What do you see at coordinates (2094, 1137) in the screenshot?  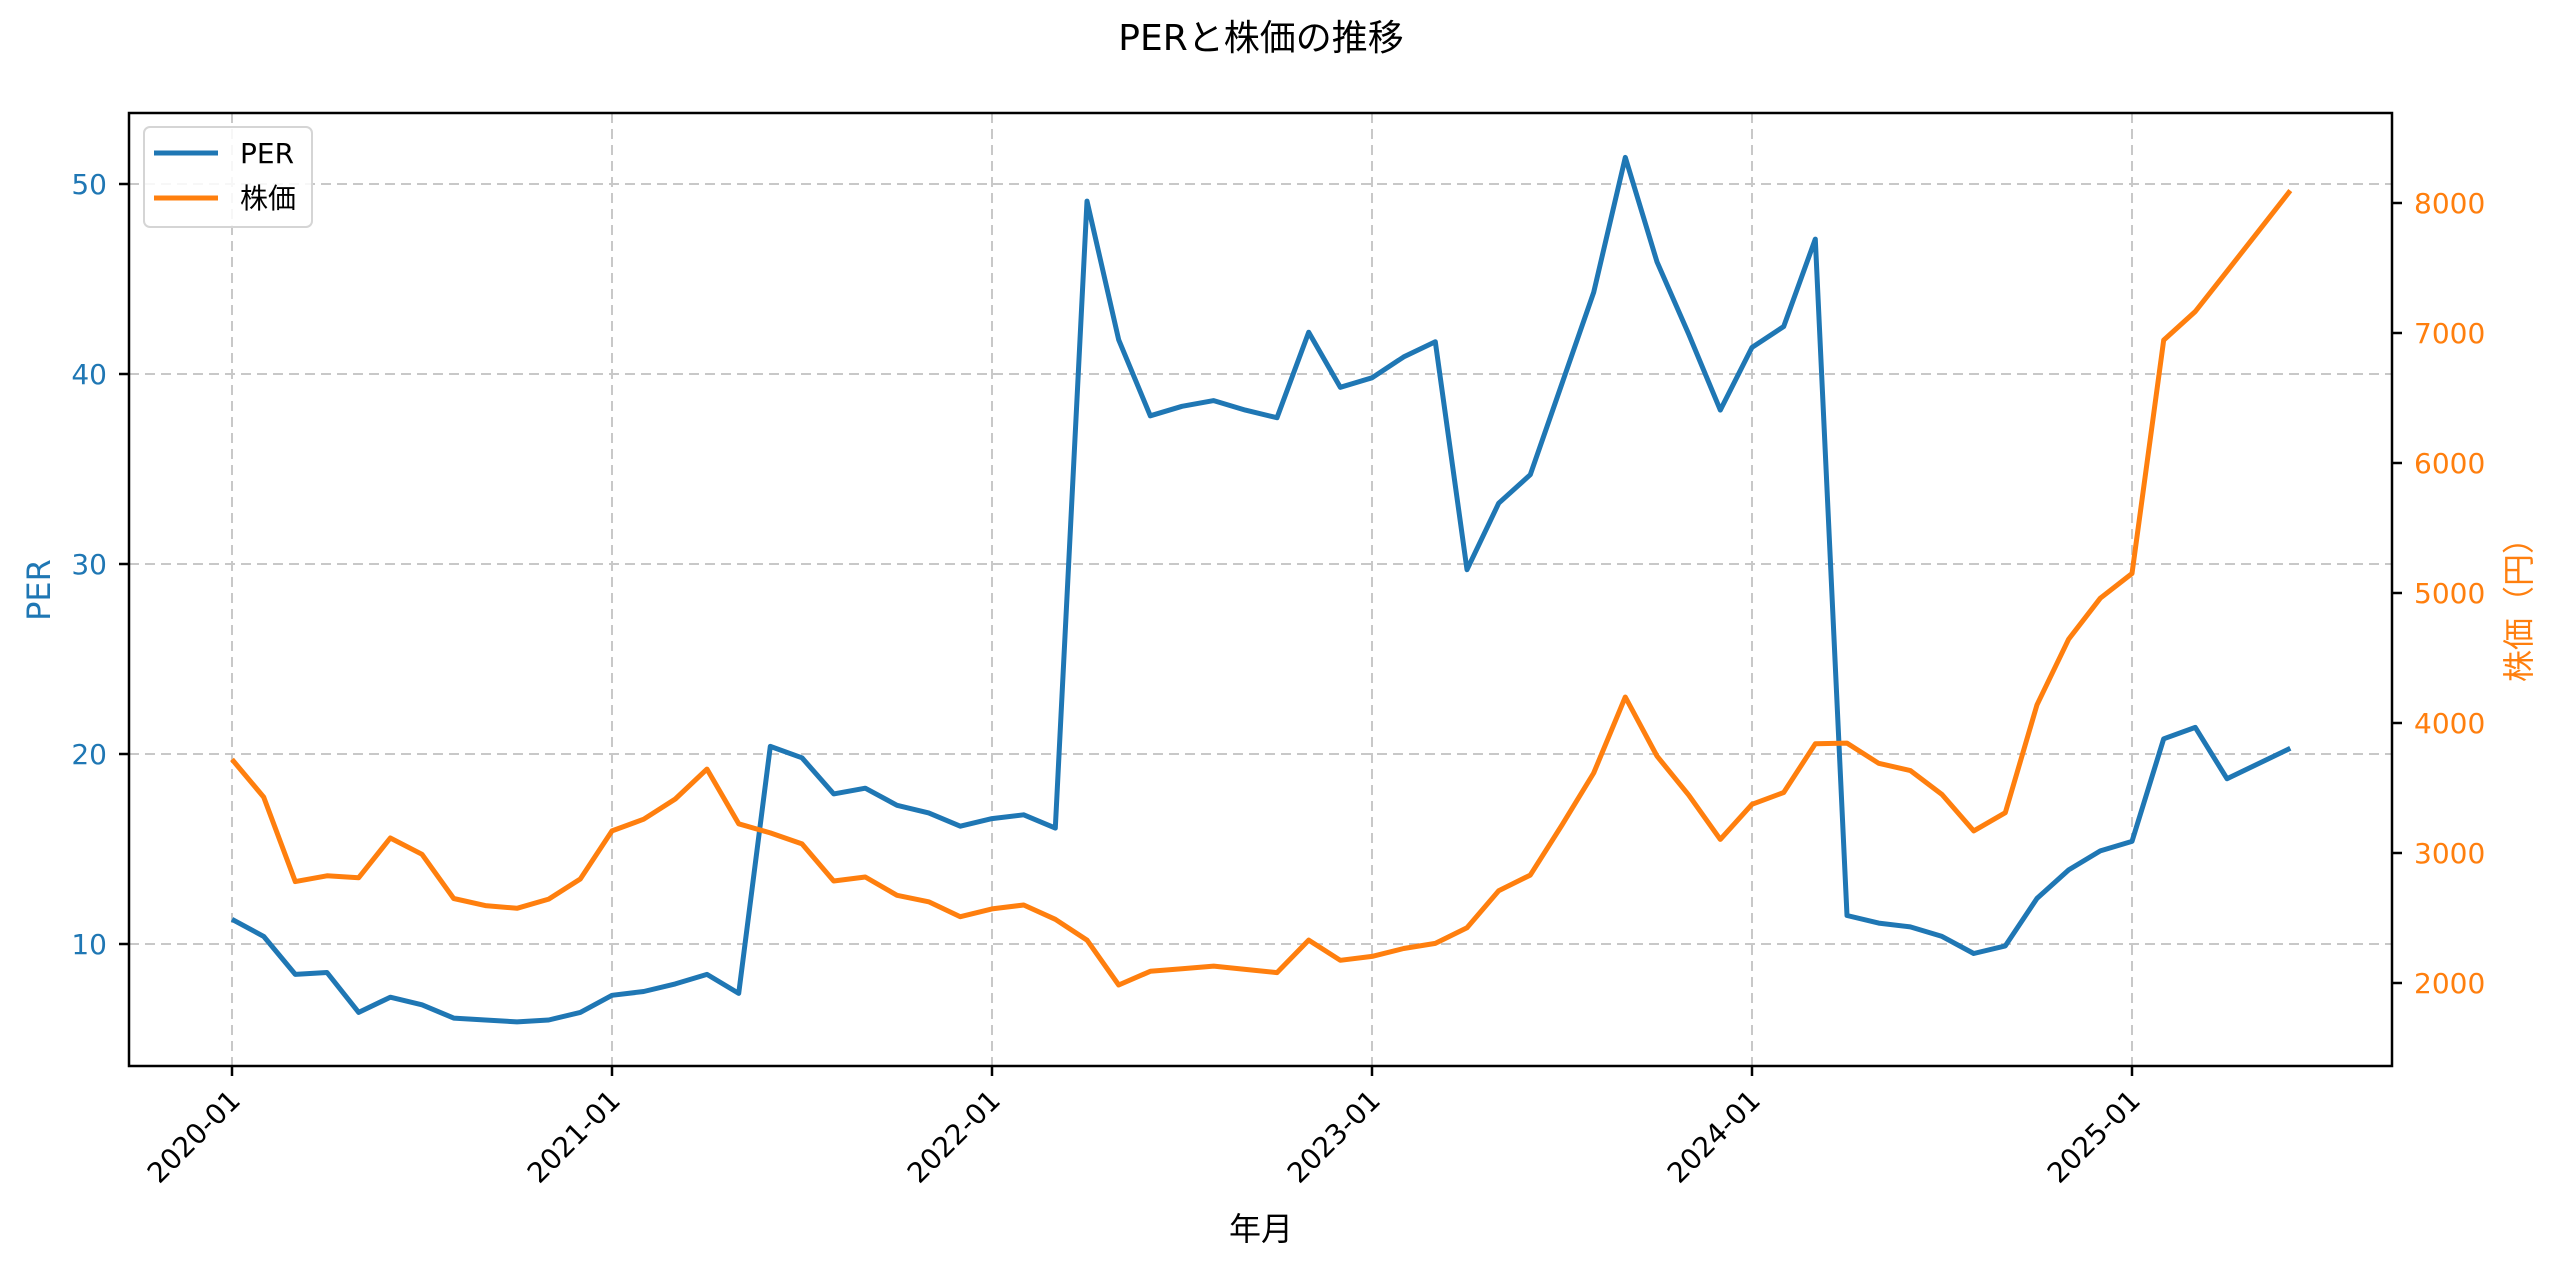 I see `x-tick-label: 2025-01` at bounding box center [2094, 1137].